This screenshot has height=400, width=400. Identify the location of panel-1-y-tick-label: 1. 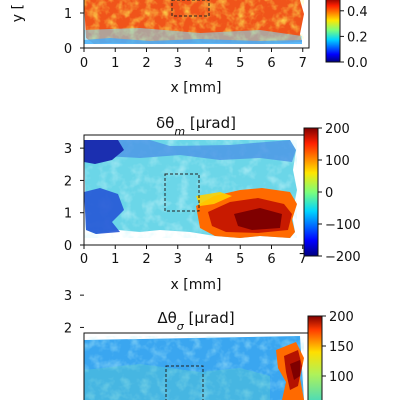
(68, 214).